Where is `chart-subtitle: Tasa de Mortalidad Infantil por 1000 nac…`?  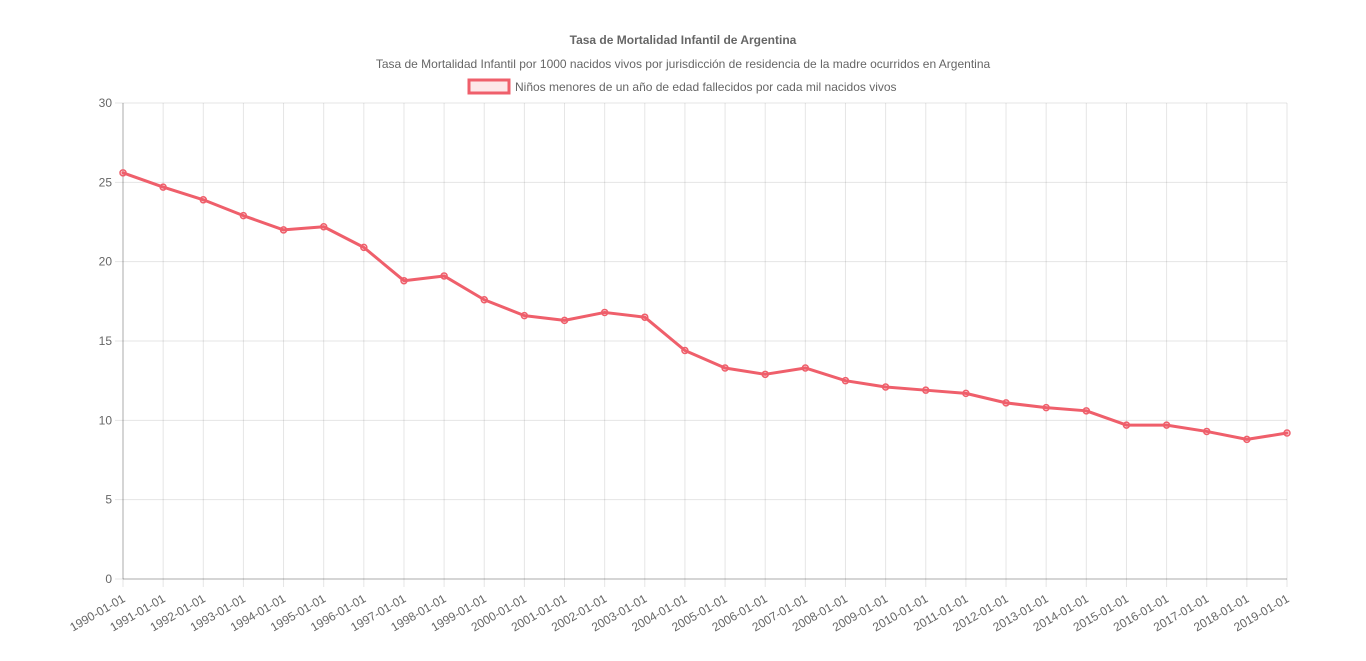 chart-subtitle: Tasa de Mortalidad Infantil por 1000 nac… is located at coordinates (683, 64).